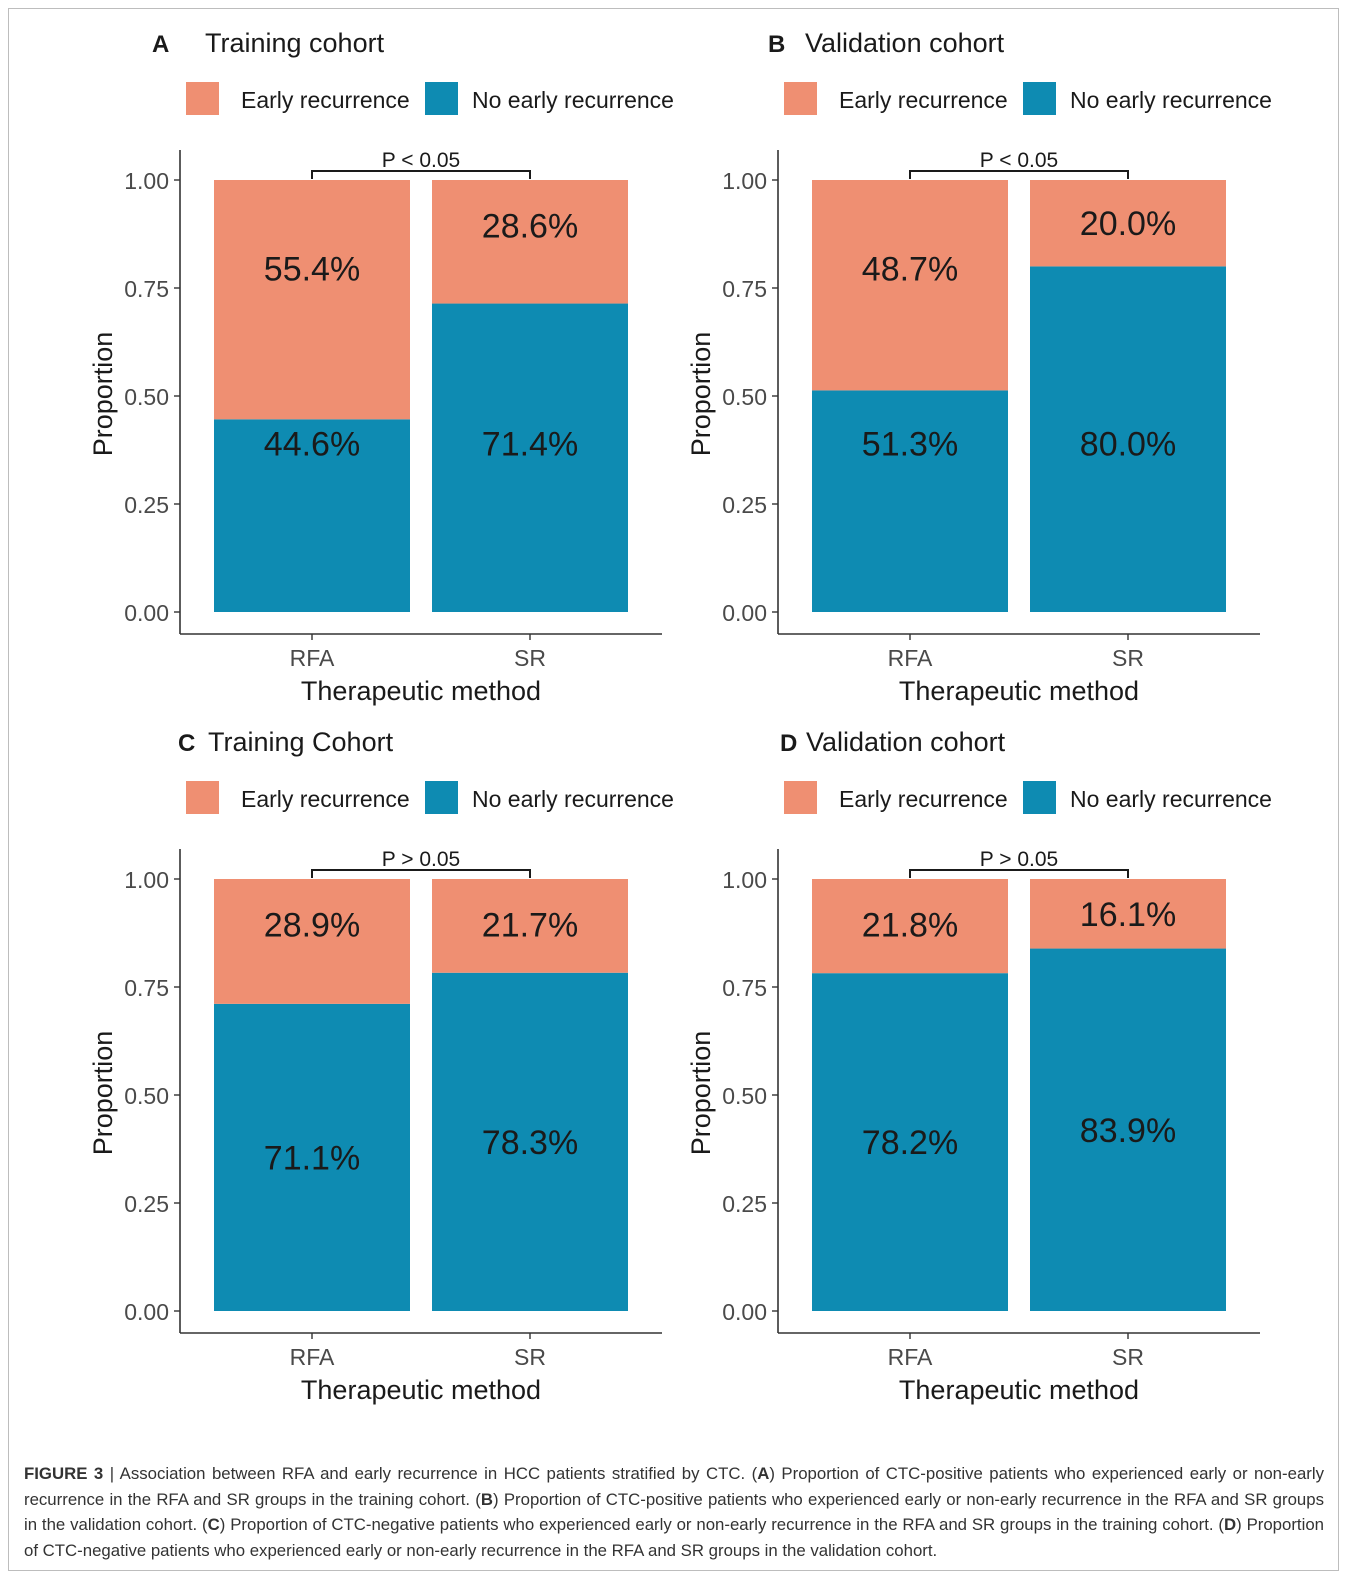 The height and width of the screenshot is (1579, 1349). I want to click on panel-title: Training cohort, so click(295, 43).